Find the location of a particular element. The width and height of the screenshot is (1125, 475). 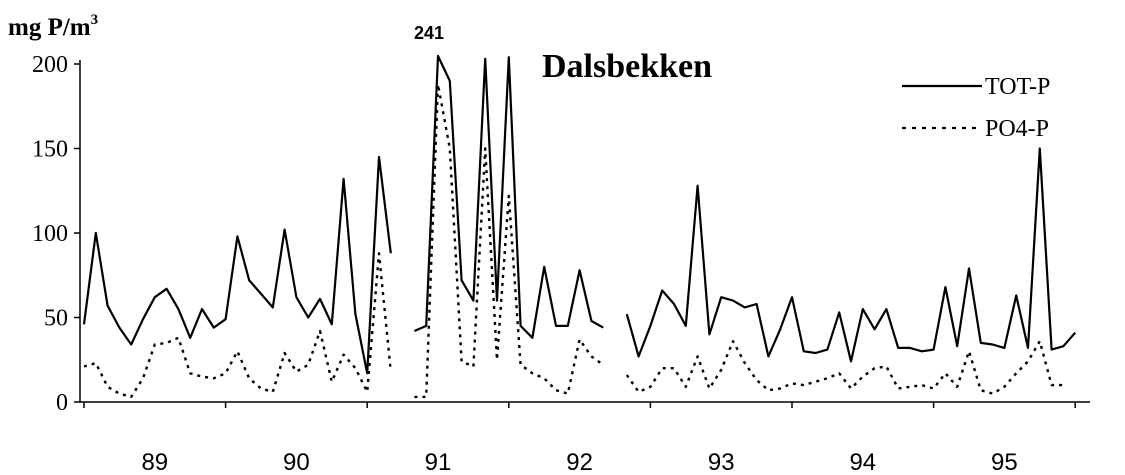

chart-title: Dalsbekken is located at coordinates (627, 66).